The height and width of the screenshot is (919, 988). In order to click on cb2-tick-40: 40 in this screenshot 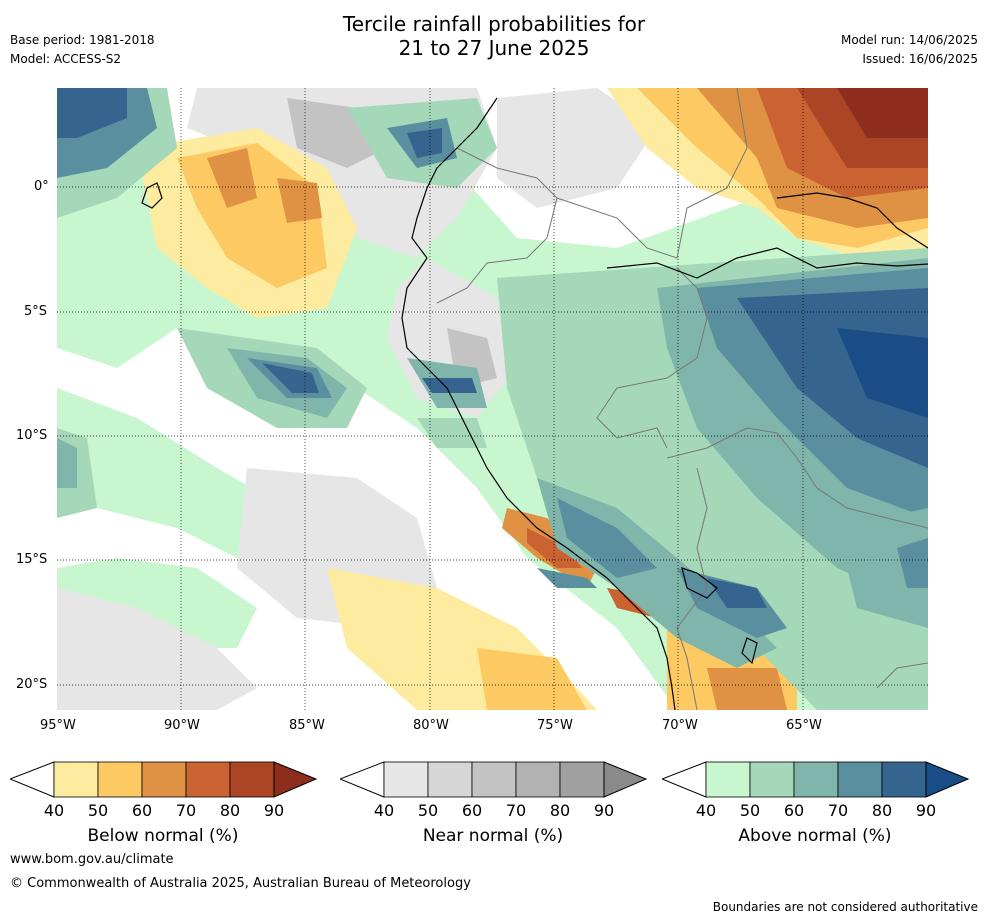, I will do `click(384, 810)`.